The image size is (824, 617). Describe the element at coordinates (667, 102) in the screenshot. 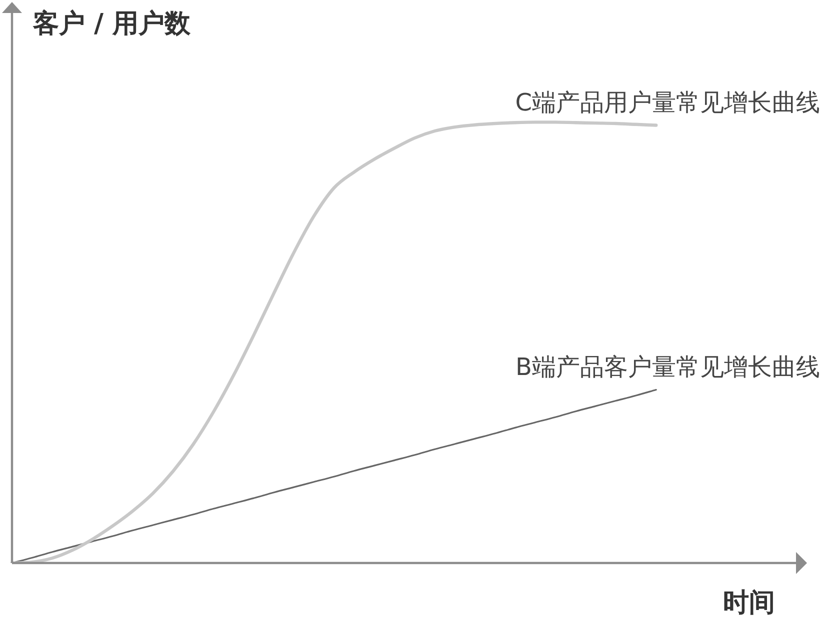

I see `series-label: C端产品用户量常见增长曲线` at that location.